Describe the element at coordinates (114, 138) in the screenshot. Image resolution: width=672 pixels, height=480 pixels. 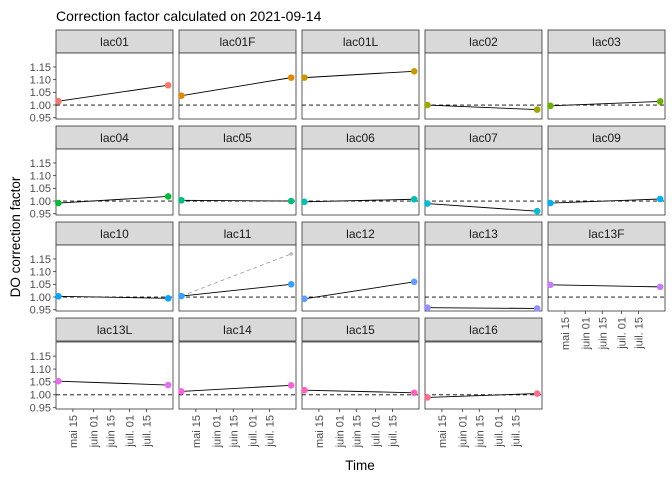
I see `strip-label: lac04` at that location.